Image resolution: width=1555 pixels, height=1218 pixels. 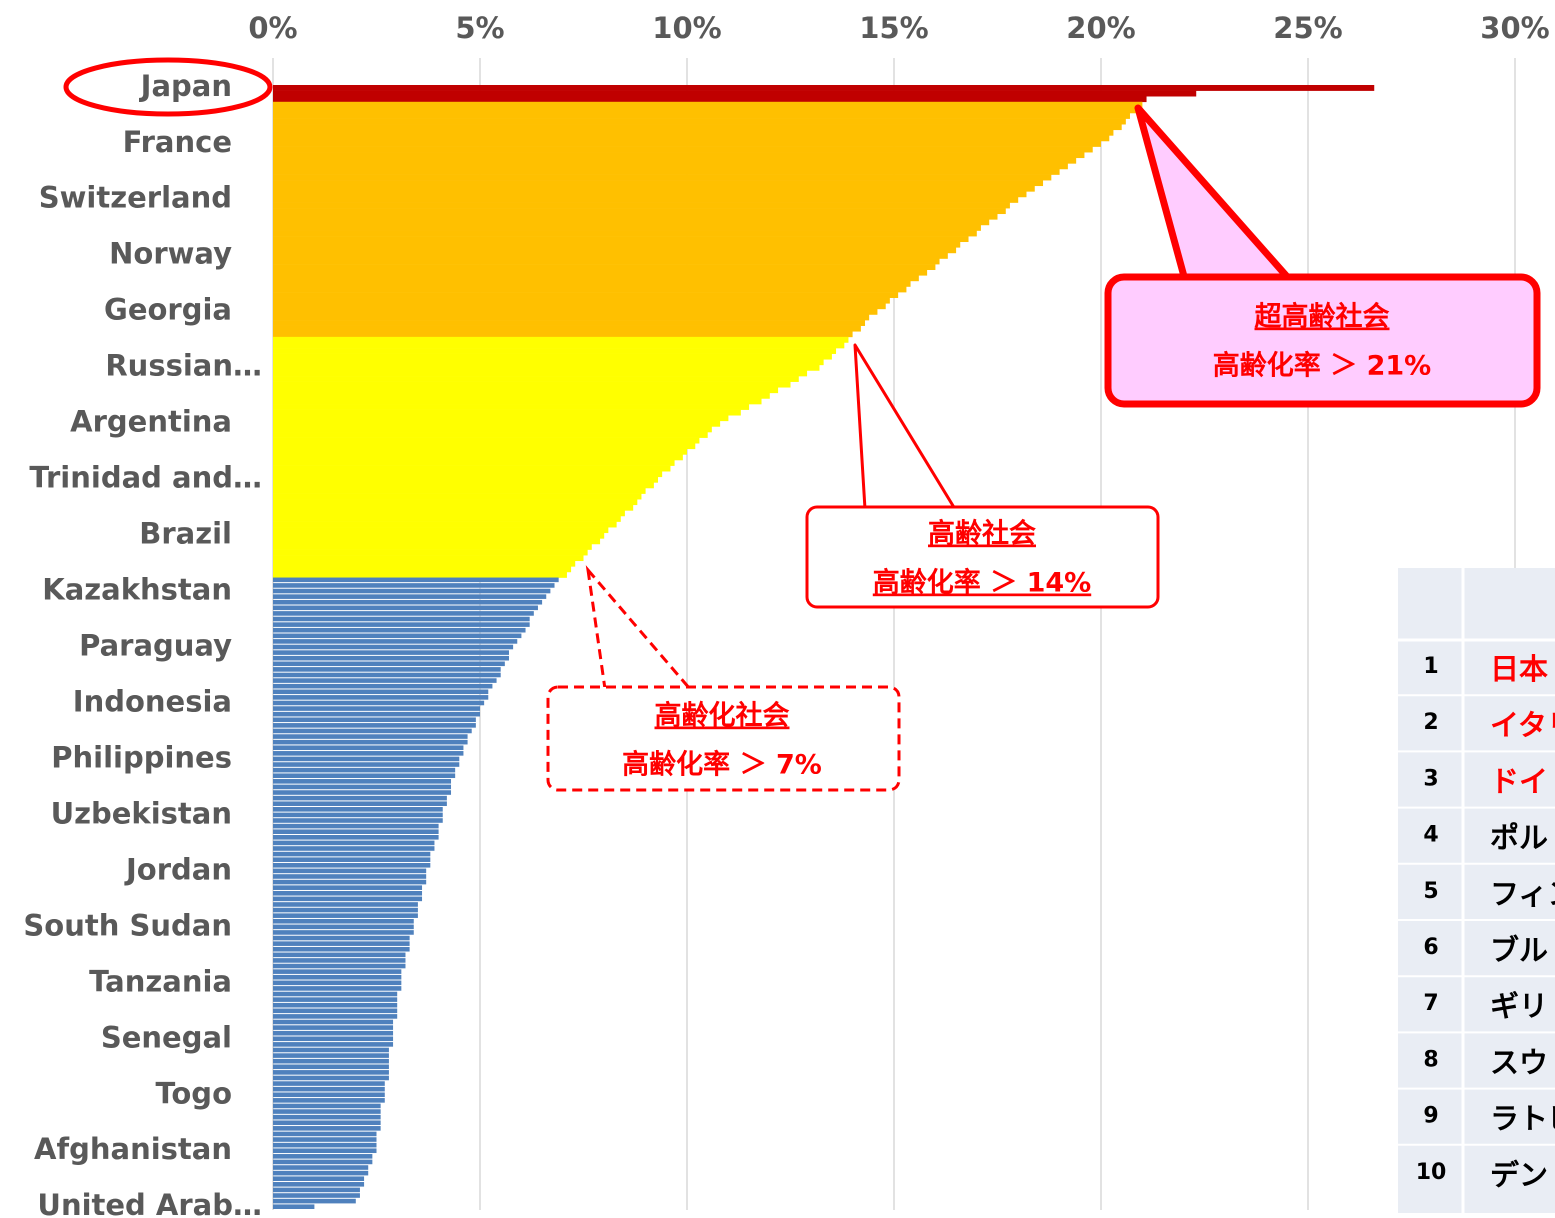 I want to click on y-tick-label: Jordan, so click(x=178, y=869).